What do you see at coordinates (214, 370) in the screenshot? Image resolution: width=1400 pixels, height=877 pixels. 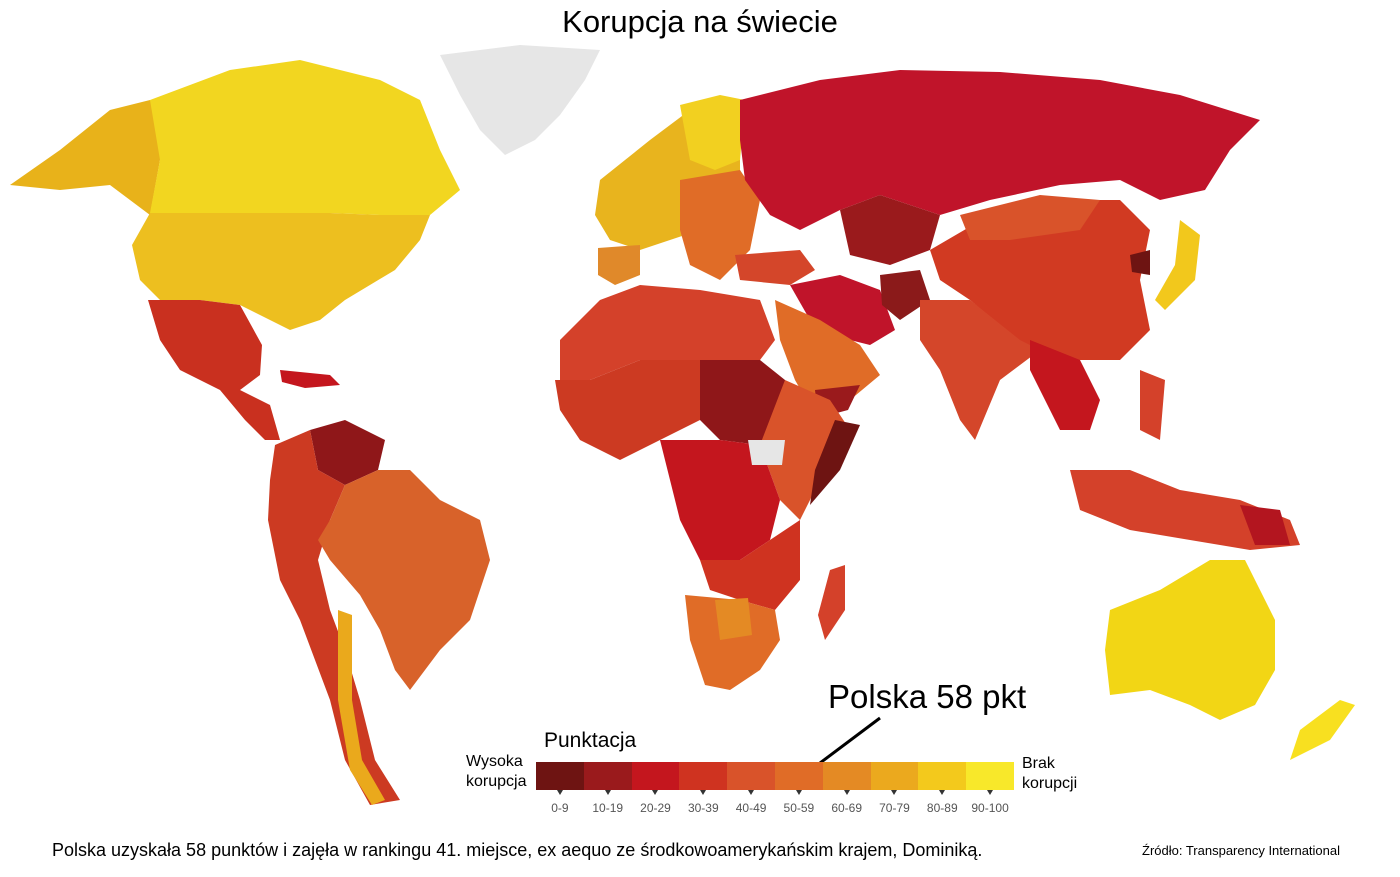 I see `region-mexico` at bounding box center [214, 370].